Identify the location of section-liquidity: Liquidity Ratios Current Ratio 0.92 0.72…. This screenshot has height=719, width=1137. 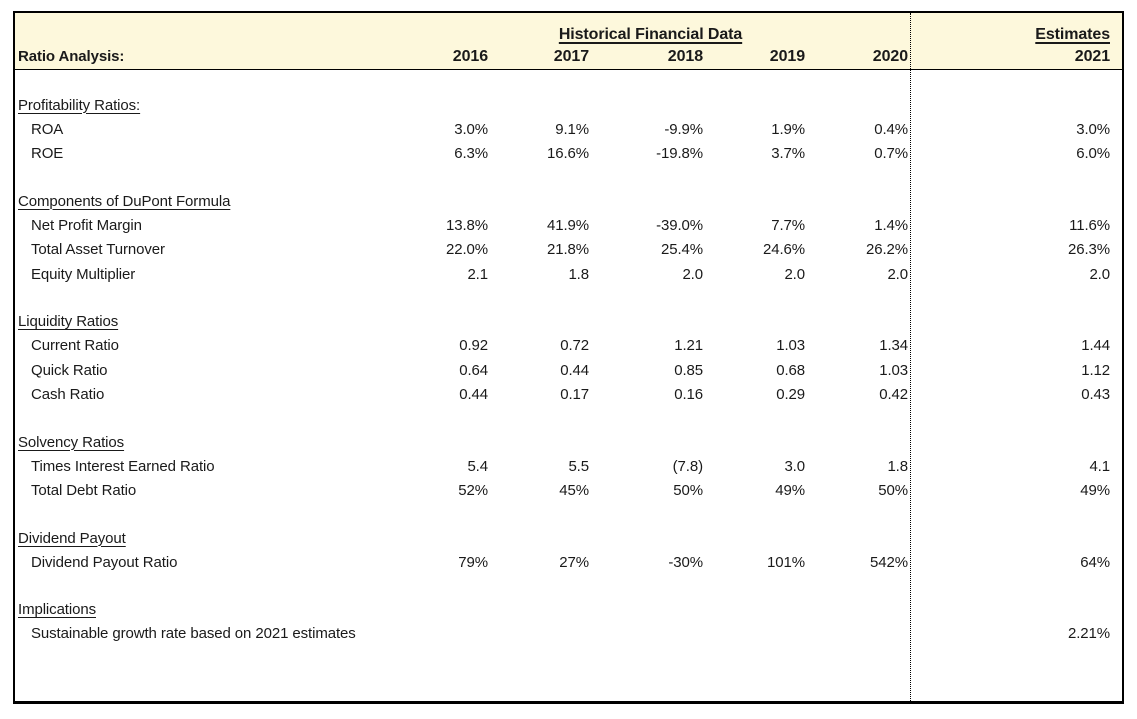
(568, 359).